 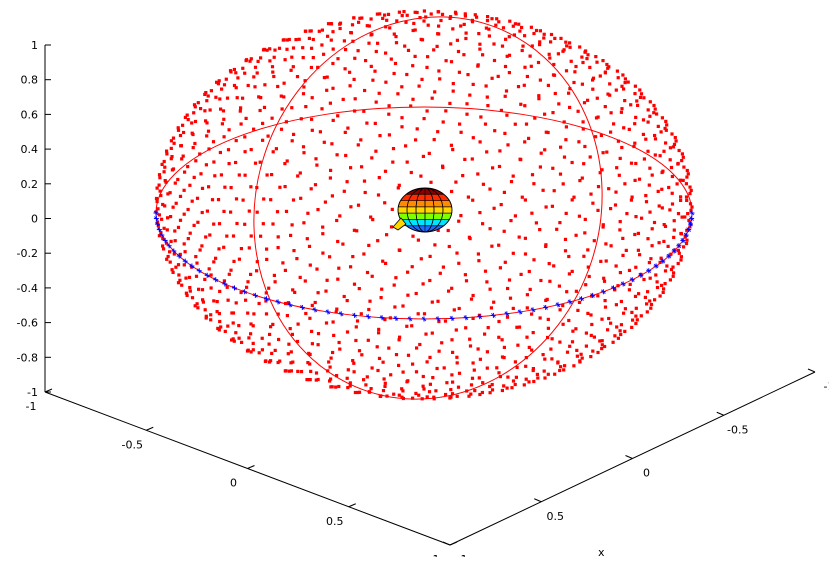 What do you see at coordinates (30, 114) in the screenshot?
I see `z-tick-label: 0.6` at bounding box center [30, 114].